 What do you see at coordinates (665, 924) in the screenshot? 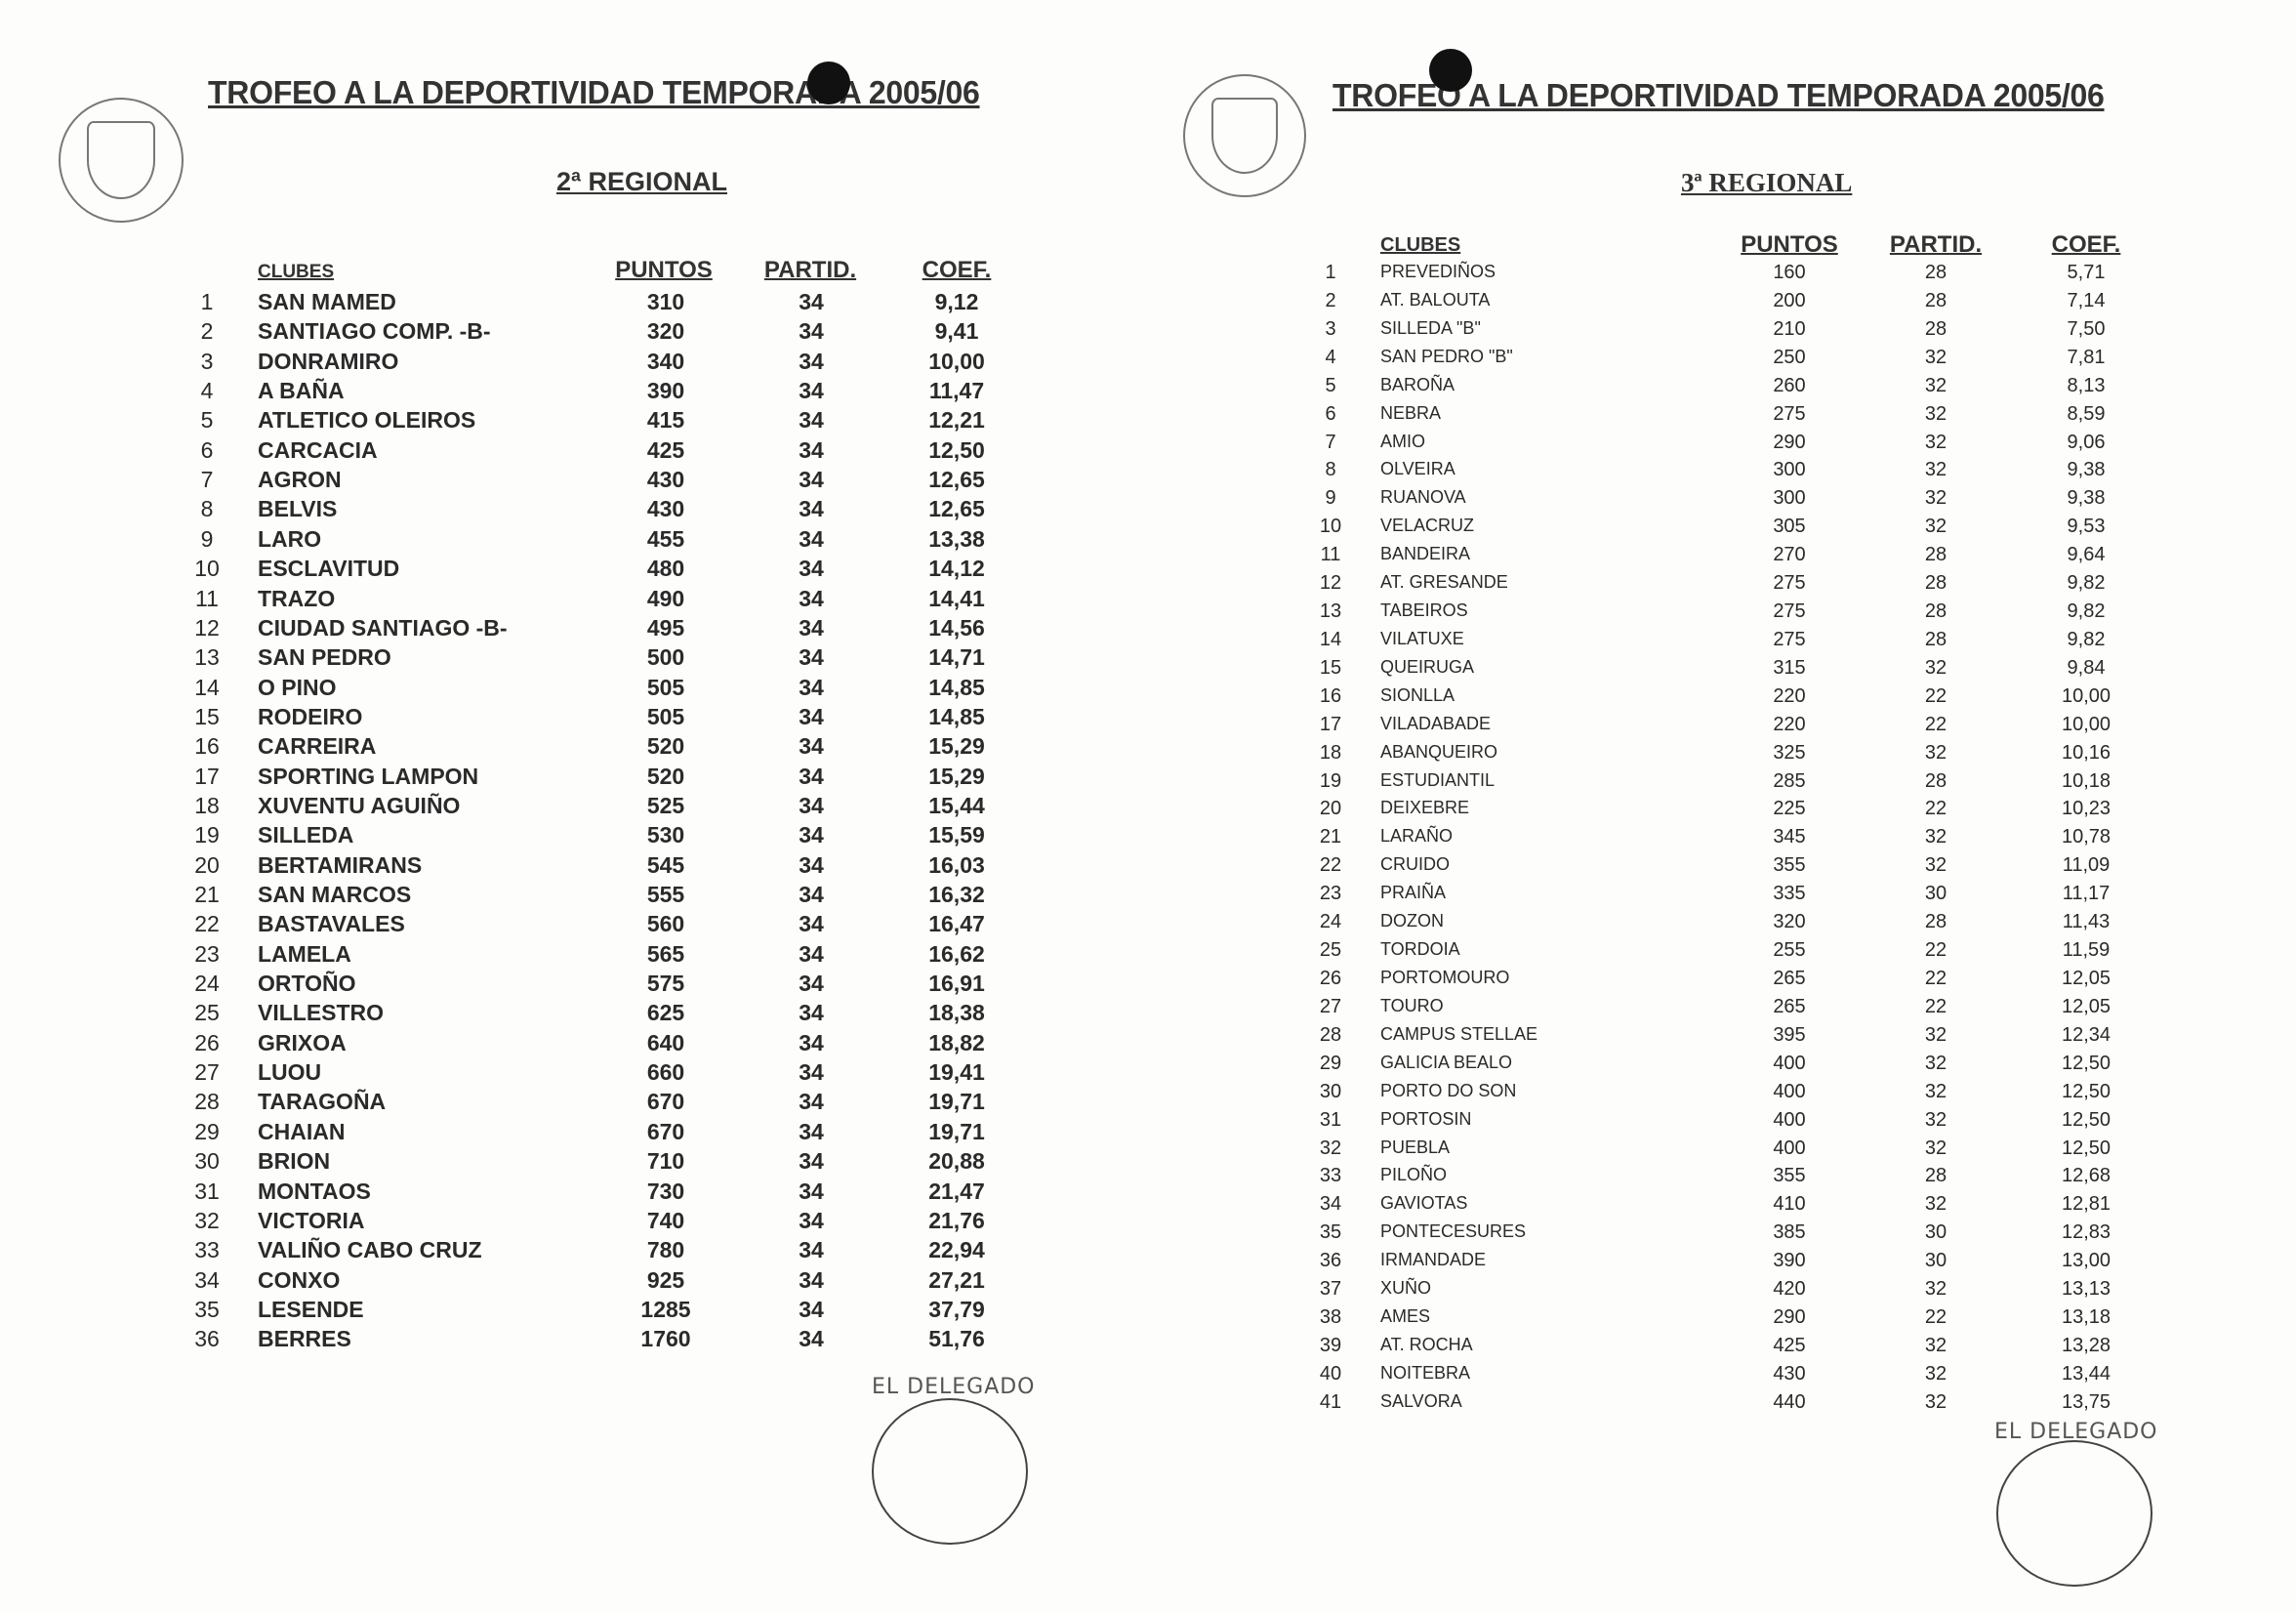
I see `cell-puntos: 560` at bounding box center [665, 924].